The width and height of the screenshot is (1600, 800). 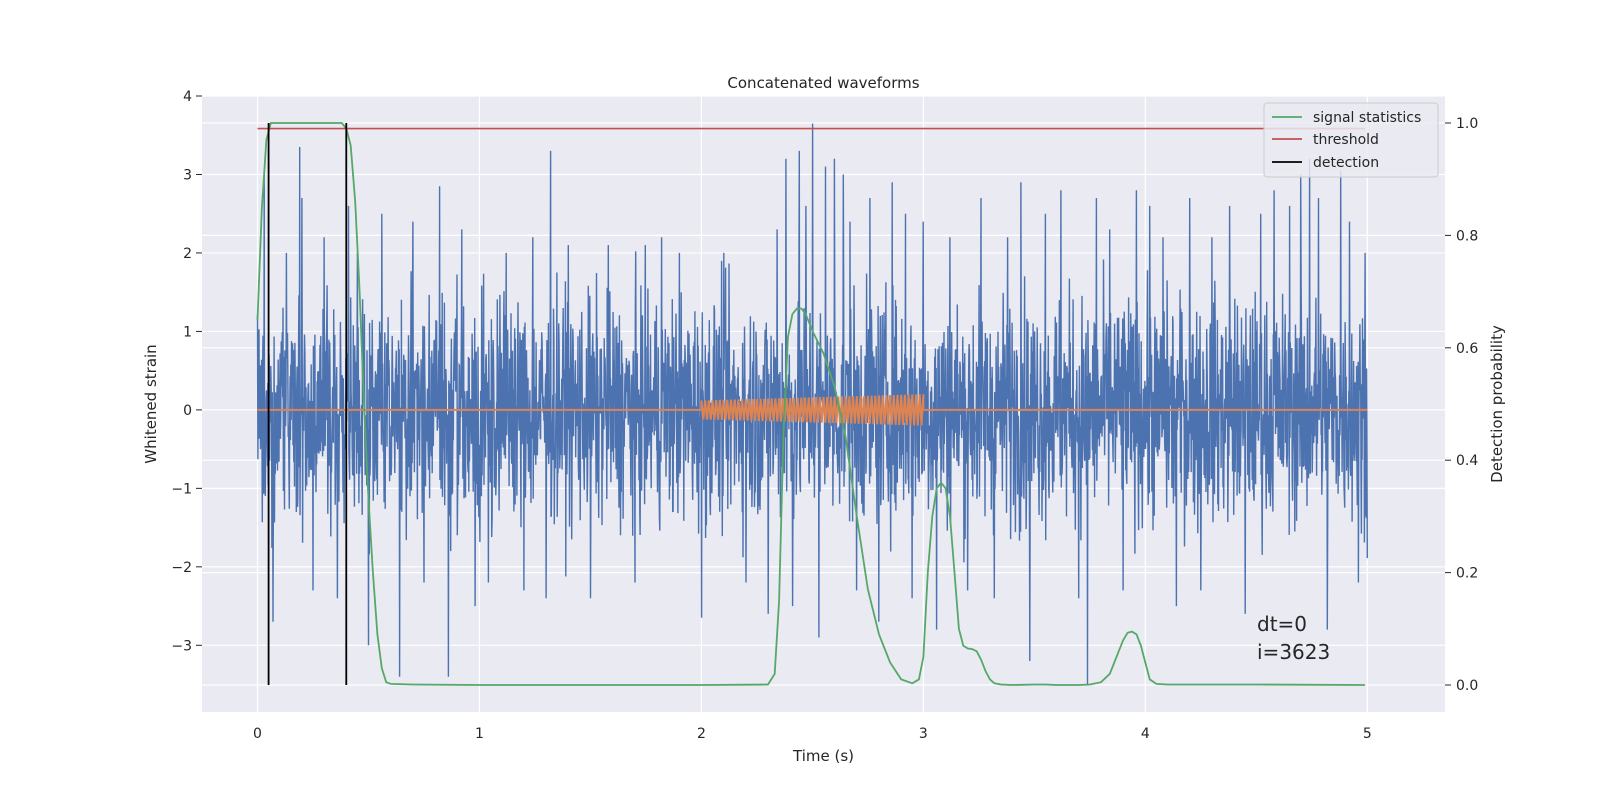 What do you see at coordinates (823, 83) in the screenshot?
I see `chart-title: Concatenated waveforms` at bounding box center [823, 83].